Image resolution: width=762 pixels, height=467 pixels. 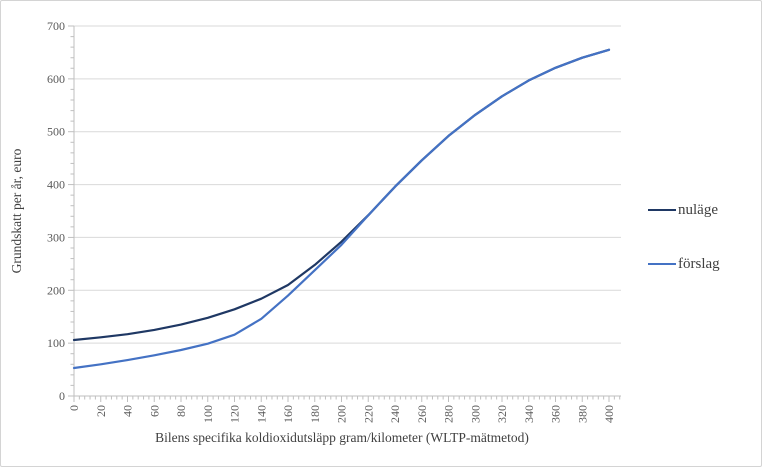 I want to click on x-tick-label-240: 240, so click(x=395, y=414).